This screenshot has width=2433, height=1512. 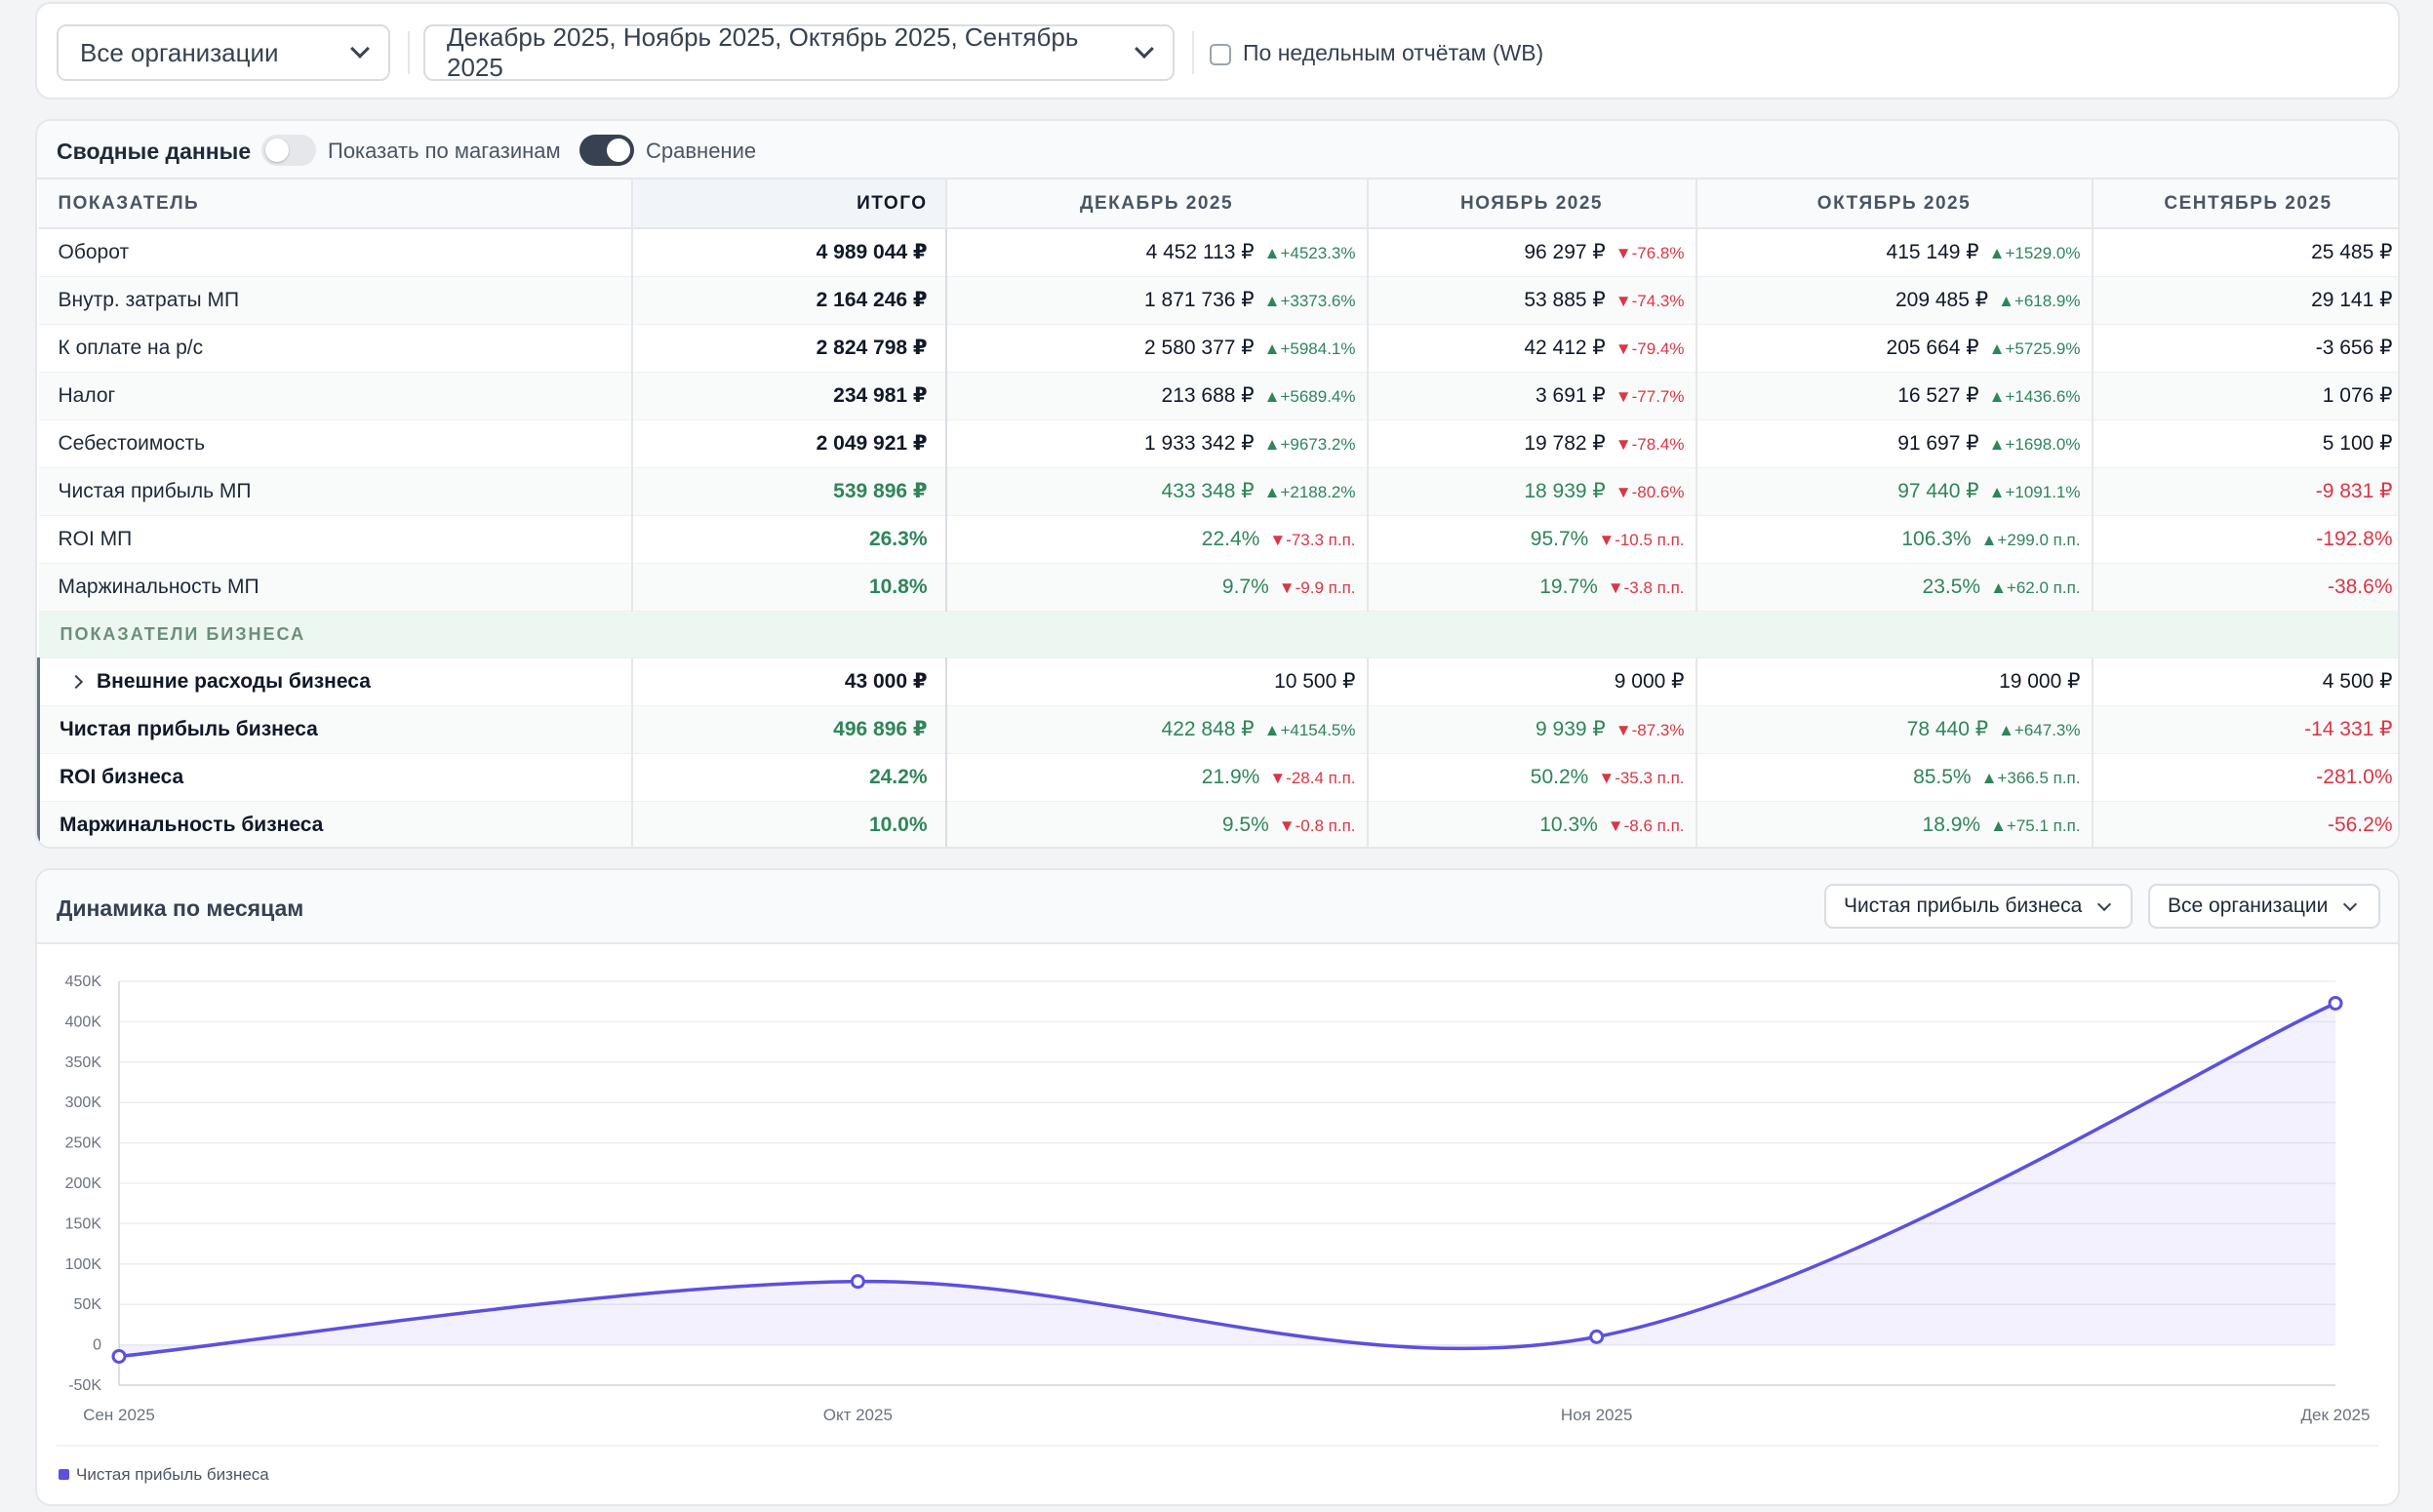 I want to click on delta-badge: ▲+1091.1%, so click(x=2034, y=492).